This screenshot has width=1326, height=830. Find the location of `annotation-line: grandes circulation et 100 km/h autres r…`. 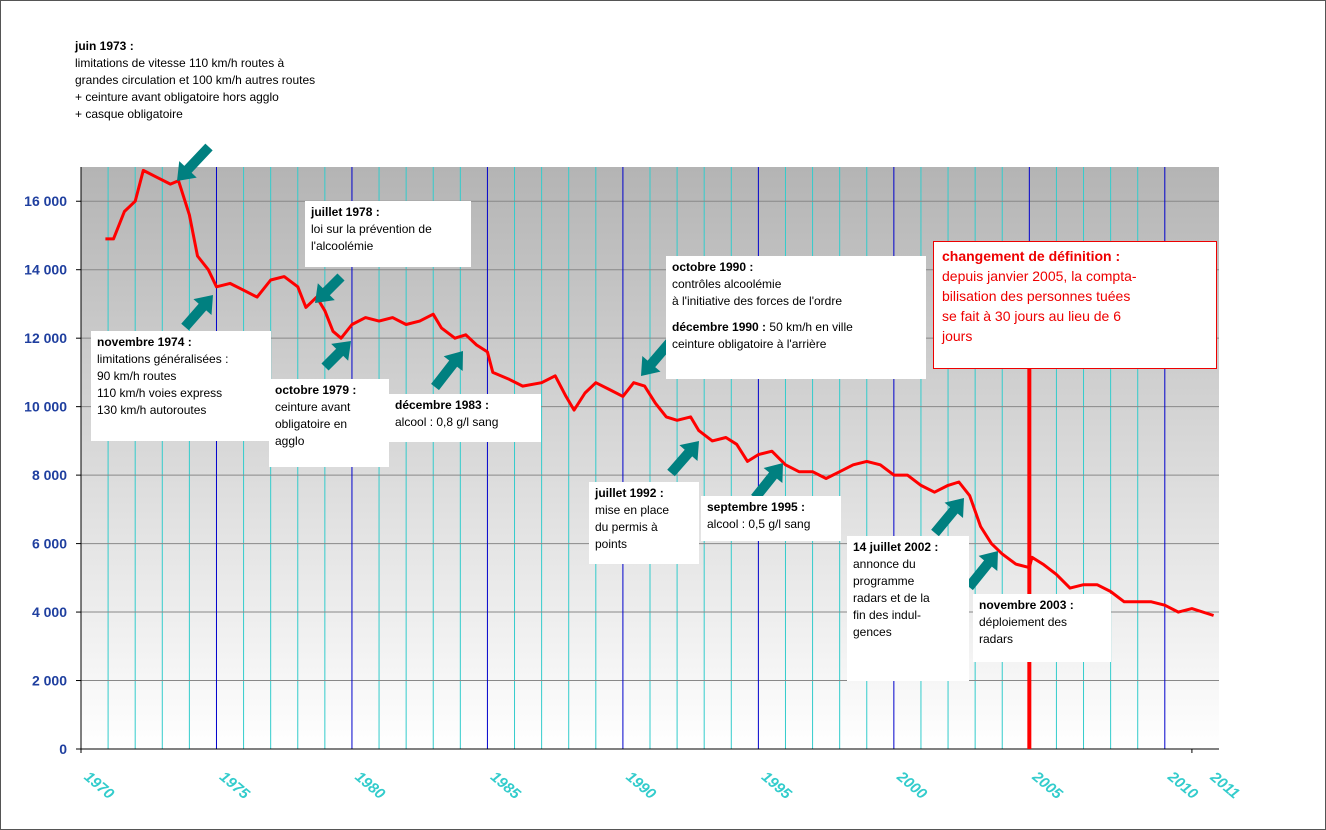

annotation-line: grandes circulation et 100 km/h autres r… is located at coordinates (195, 80).